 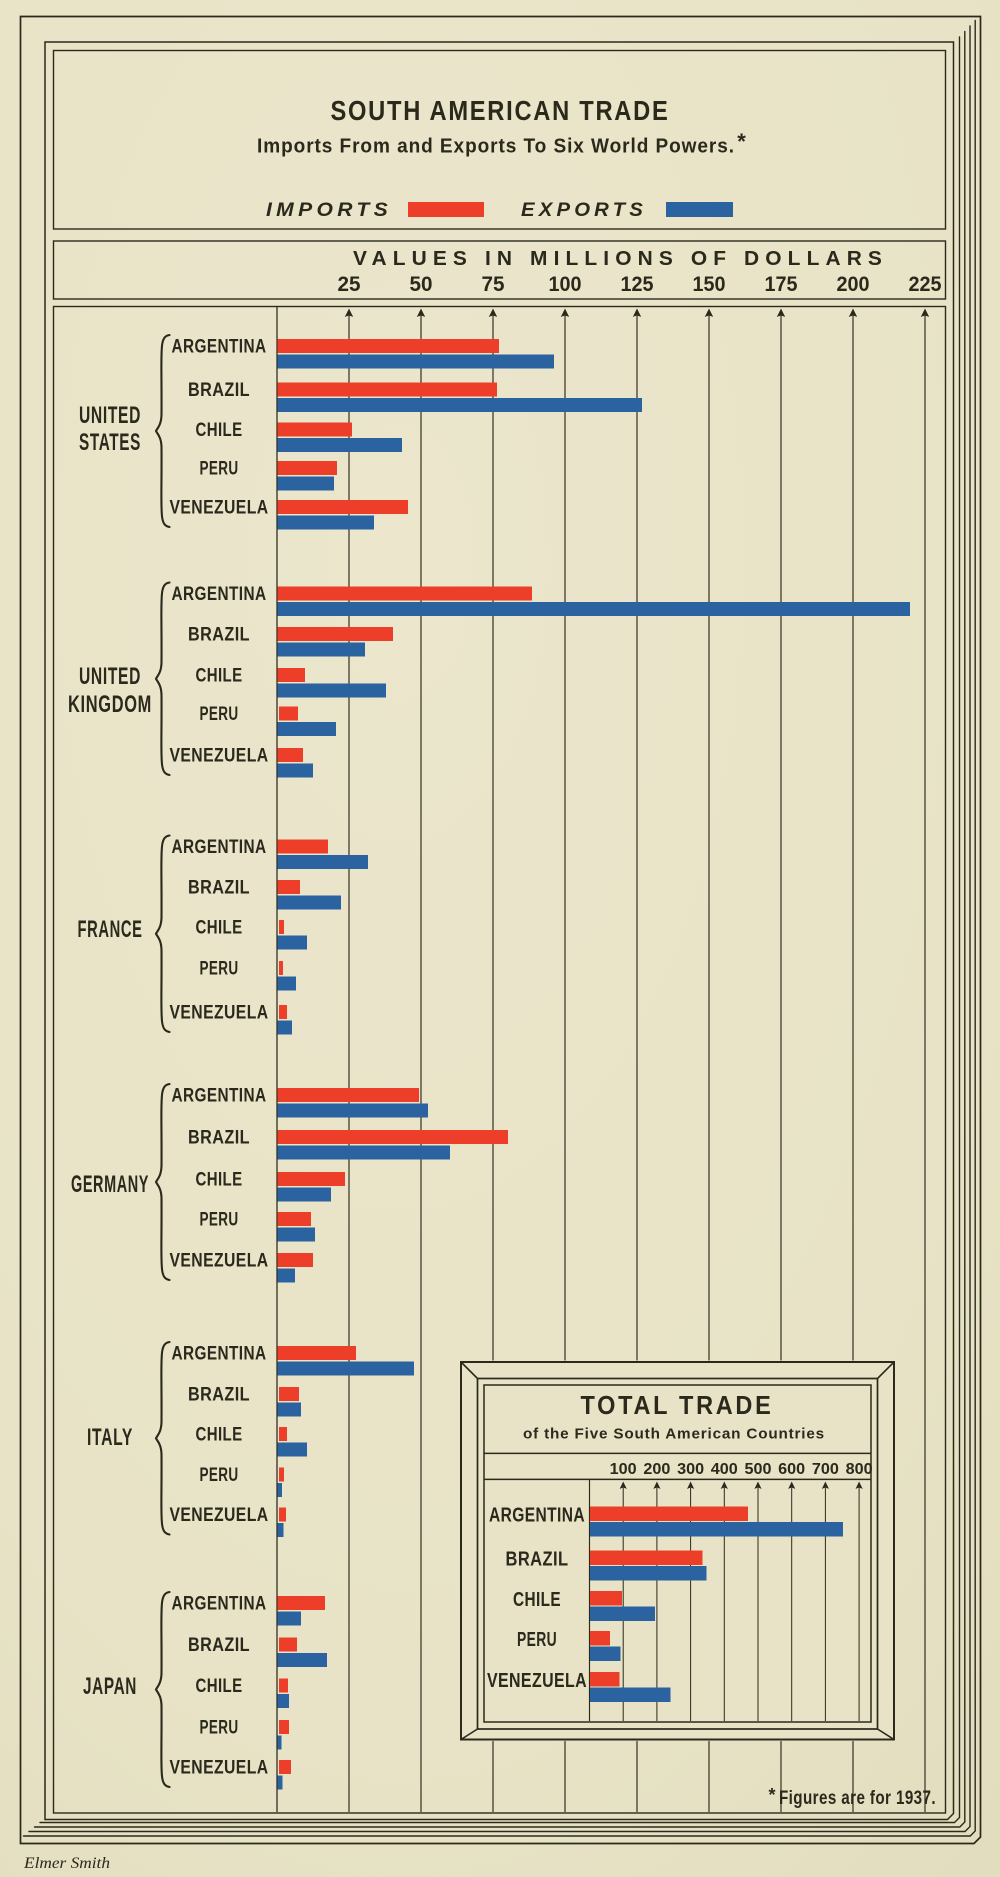 I want to click on svg-text: 125, so click(x=637, y=284).